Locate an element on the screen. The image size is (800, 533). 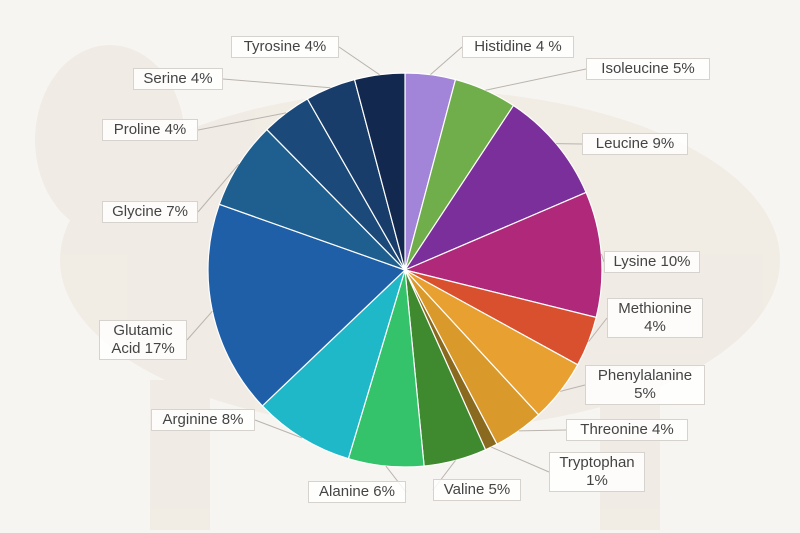
slice-label: Glycine 7% is located at coordinates (150, 212).